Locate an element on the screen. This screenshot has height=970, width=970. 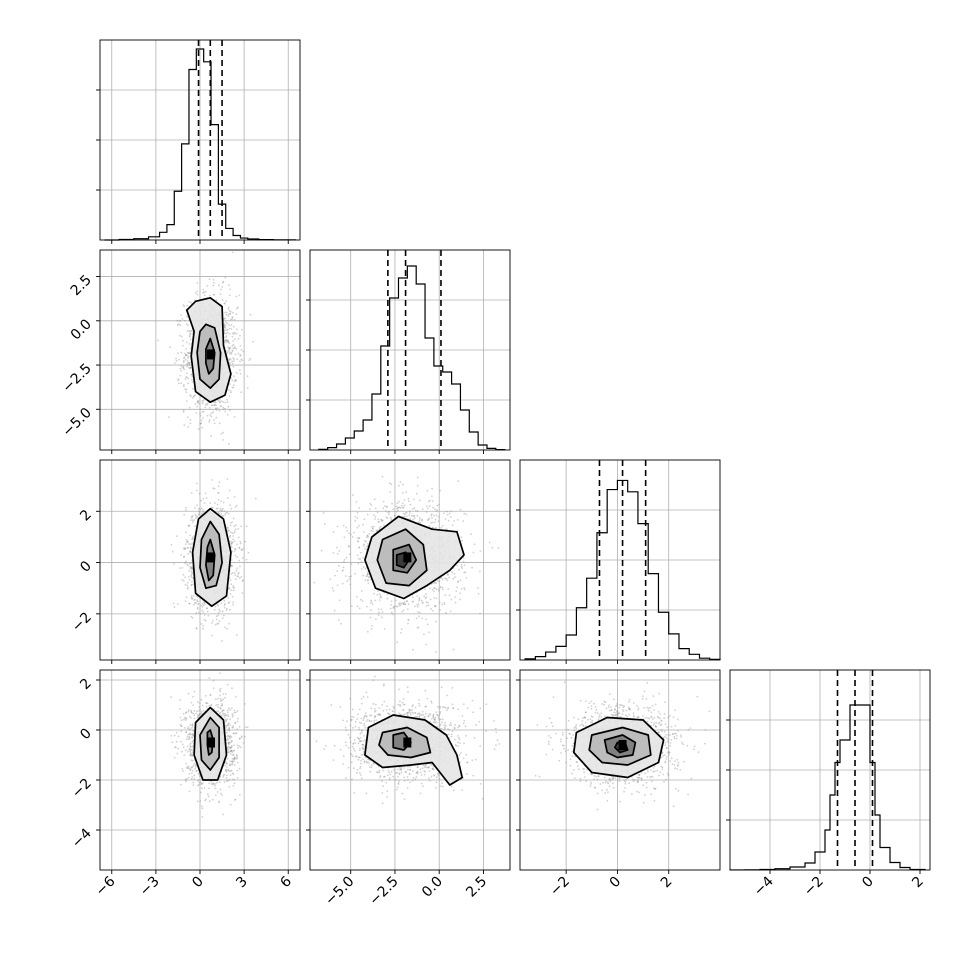
y-tick-label: −5.0 is located at coordinates (76, 422).